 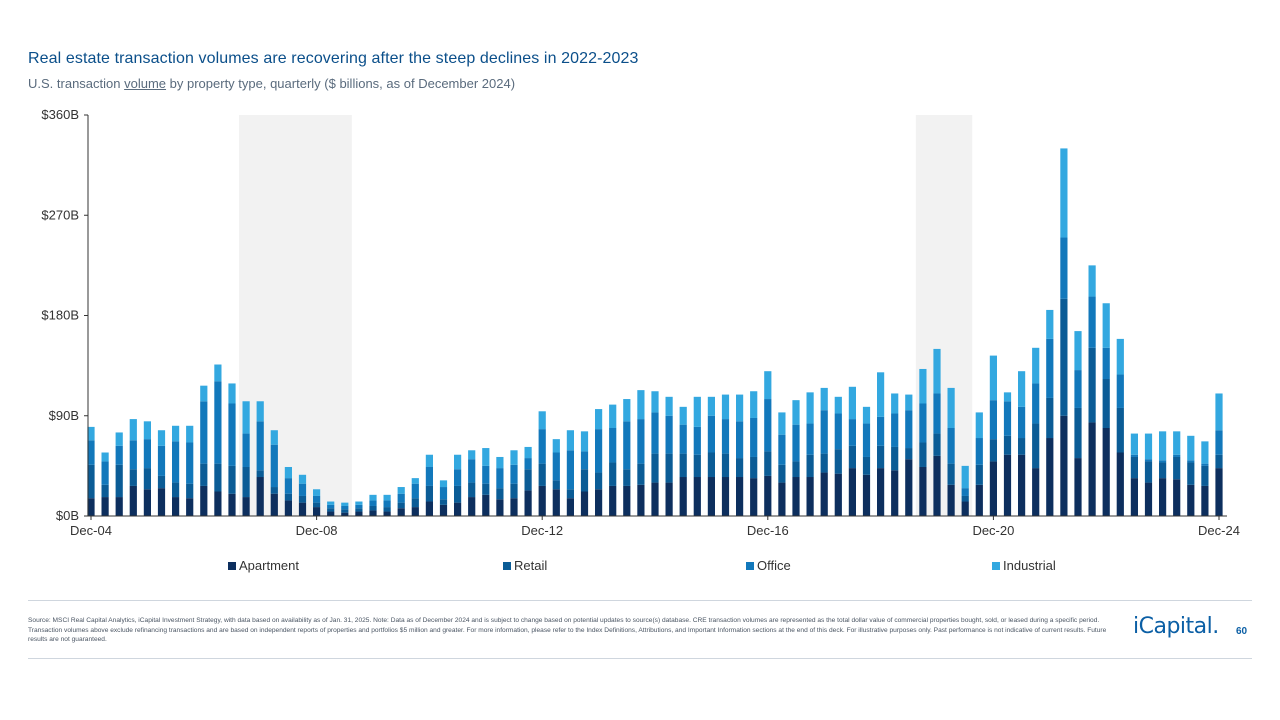 What do you see at coordinates (774, 565) in the screenshot?
I see `legend-label-office: Office` at bounding box center [774, 565].